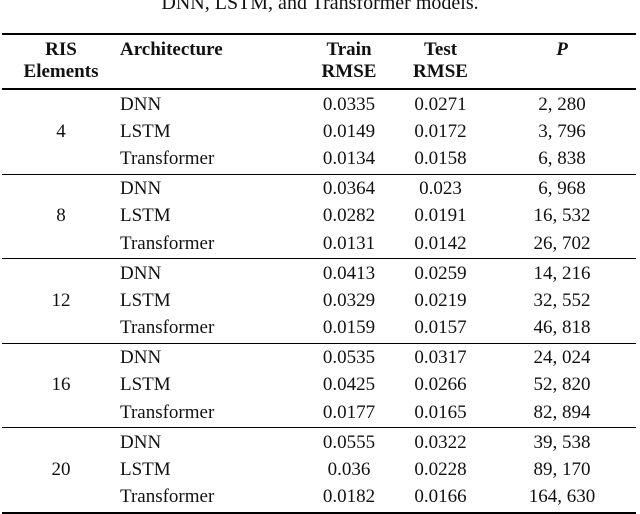 This screenshot has width=640, height=514. Describe the element at coordinates (349, 300) in the screenshot. I see `train-rmse-cell: 0.0329` at that location.